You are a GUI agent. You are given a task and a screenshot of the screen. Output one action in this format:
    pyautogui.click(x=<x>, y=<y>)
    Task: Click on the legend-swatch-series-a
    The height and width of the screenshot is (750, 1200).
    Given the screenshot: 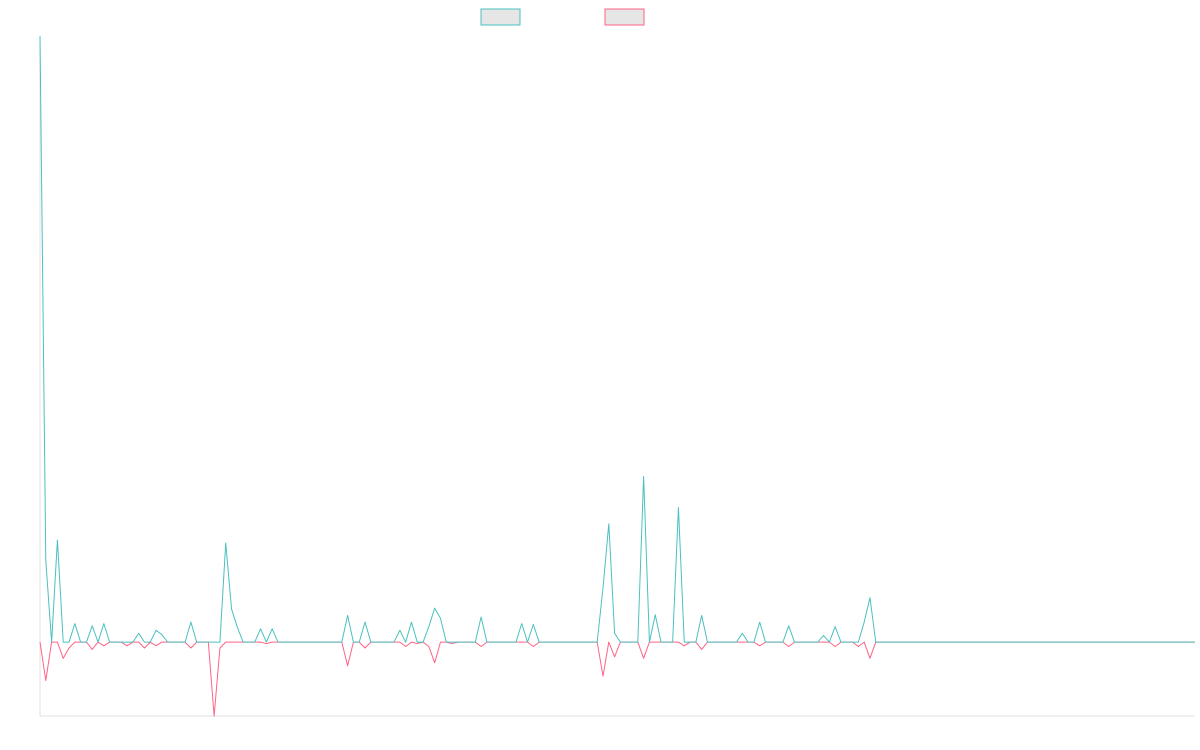 What is the action you would take?
    pyautogui.click(x=500, y=17)
    